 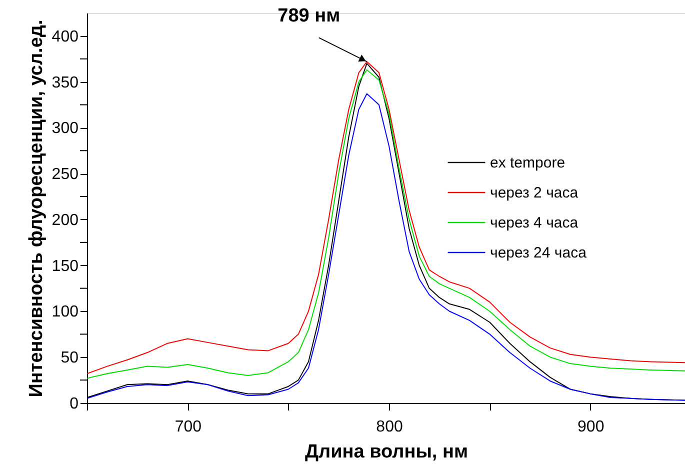 I want to click on y-tick-label: 200, so click(x=65, y=220).